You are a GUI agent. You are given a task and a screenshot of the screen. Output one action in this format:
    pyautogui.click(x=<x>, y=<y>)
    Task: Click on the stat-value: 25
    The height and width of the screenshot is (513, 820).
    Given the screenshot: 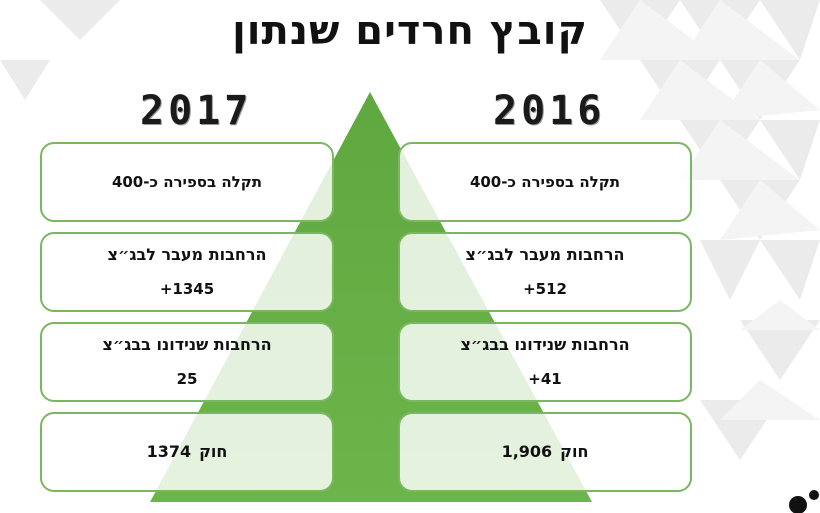 What is the action you would take?
    pyautogui.click(x=187, y=379)
    